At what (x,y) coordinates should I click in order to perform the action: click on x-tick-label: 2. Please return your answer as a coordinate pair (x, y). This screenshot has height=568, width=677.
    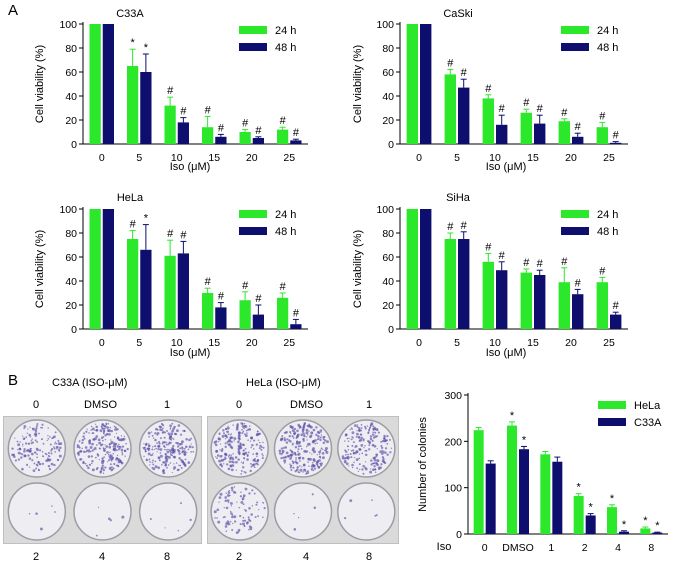
    Looking at the image, I should click on (585, 548).